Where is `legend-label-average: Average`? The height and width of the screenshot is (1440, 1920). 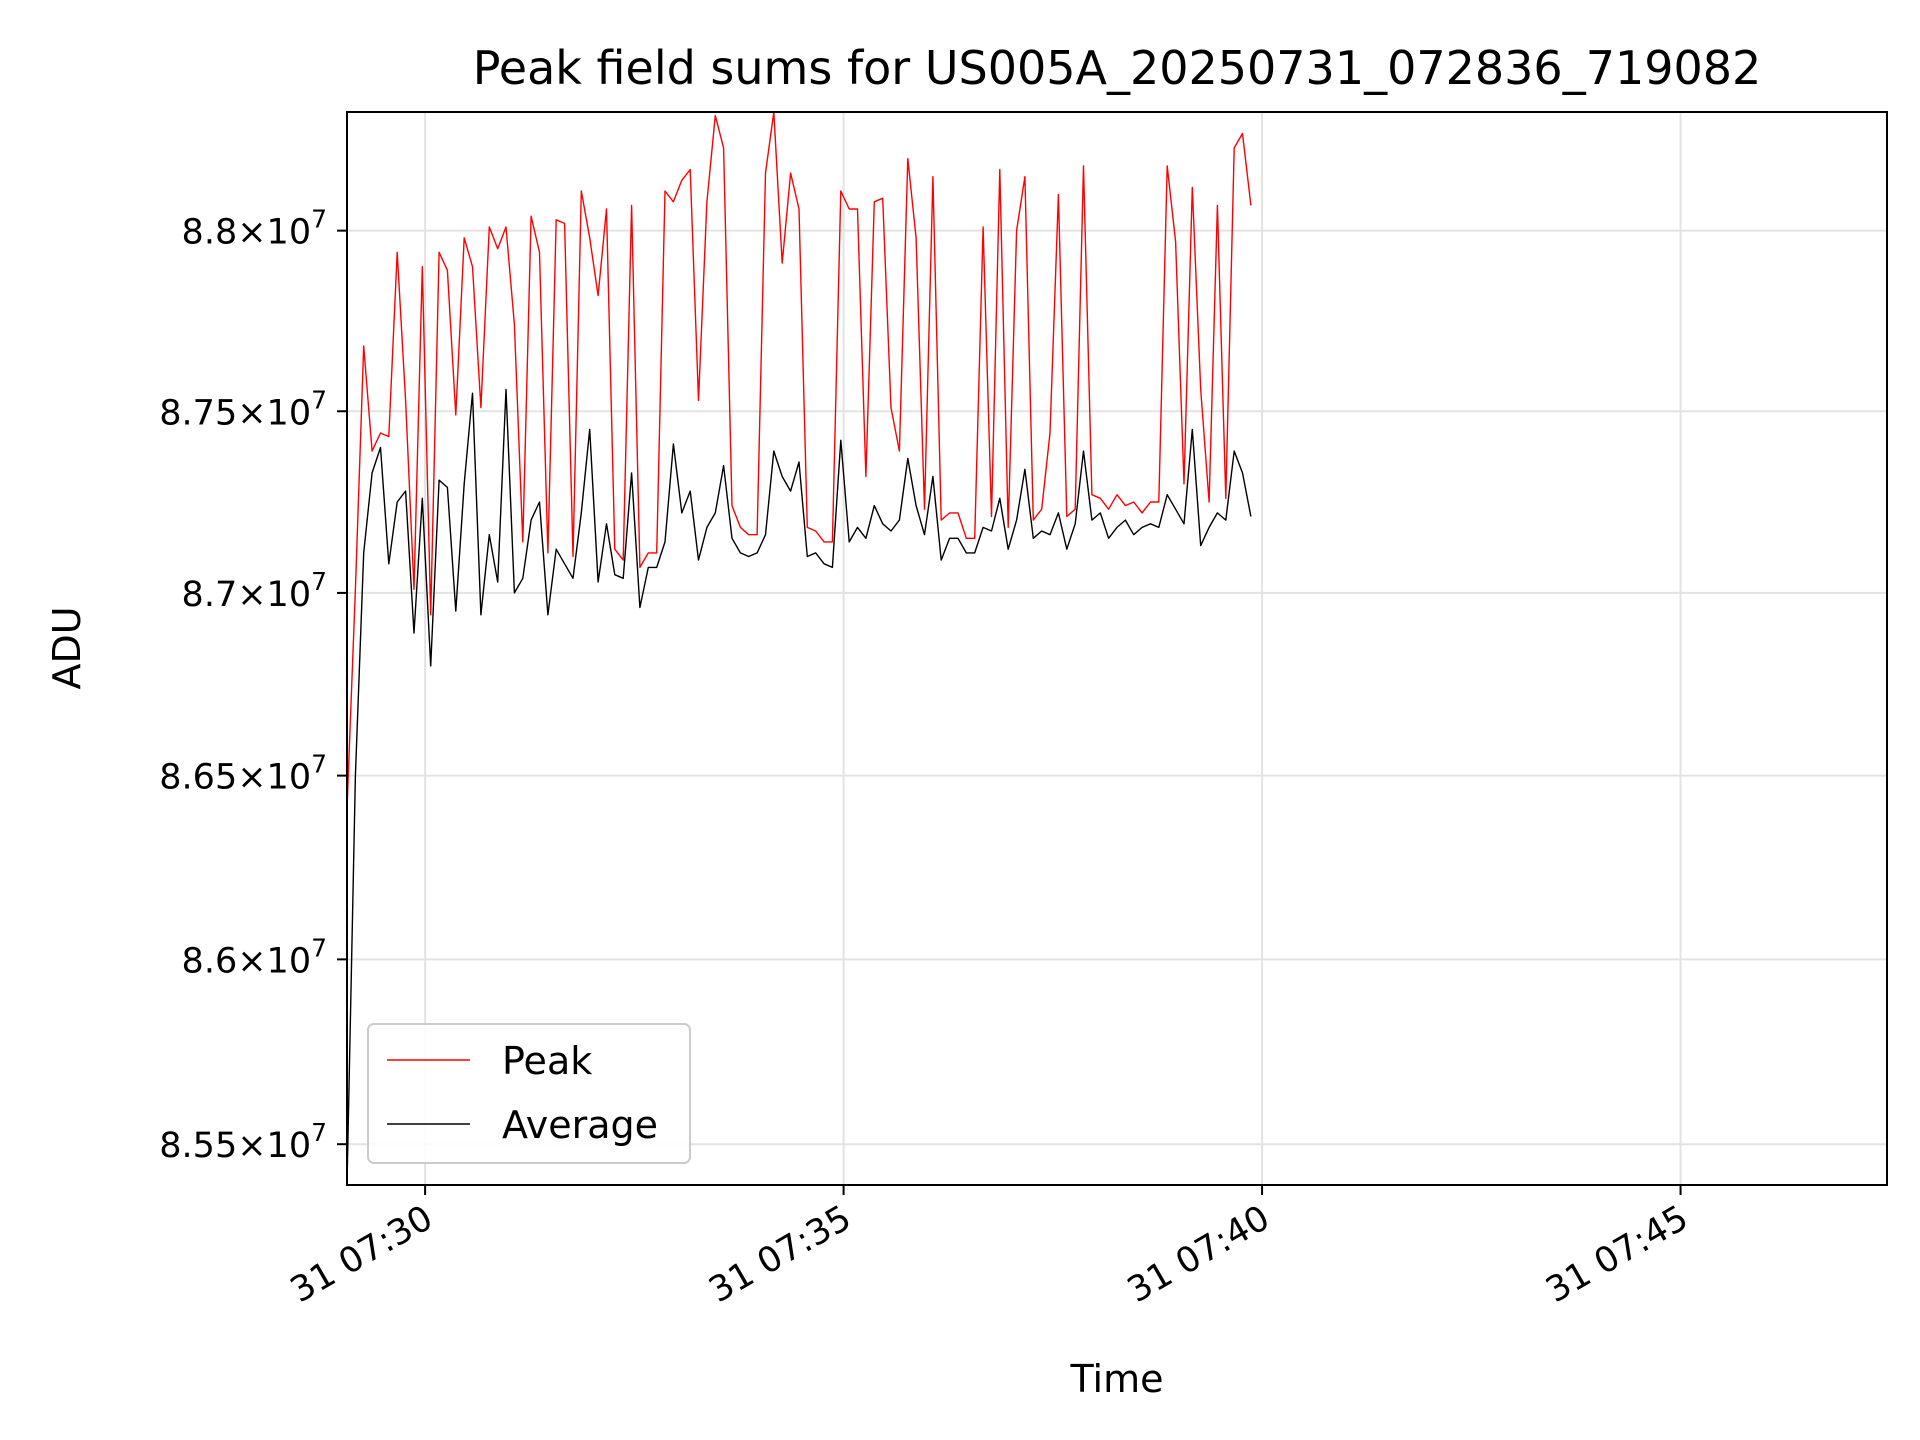 legend-label-average: Average is located at coordinates (580, 1125).